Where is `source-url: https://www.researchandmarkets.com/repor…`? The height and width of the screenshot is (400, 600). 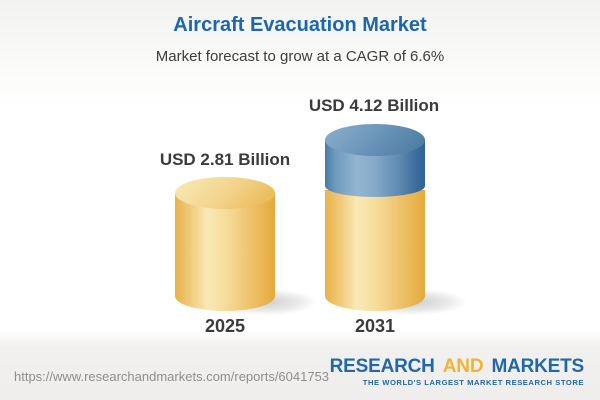
source-url: https://www.researchandmarkets.com/repor… is located at coordinates (172, 376).